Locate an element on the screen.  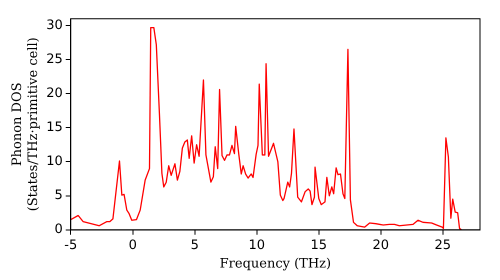
x-axis-title: Frequency (THz) is located at coordinates (276, 264).